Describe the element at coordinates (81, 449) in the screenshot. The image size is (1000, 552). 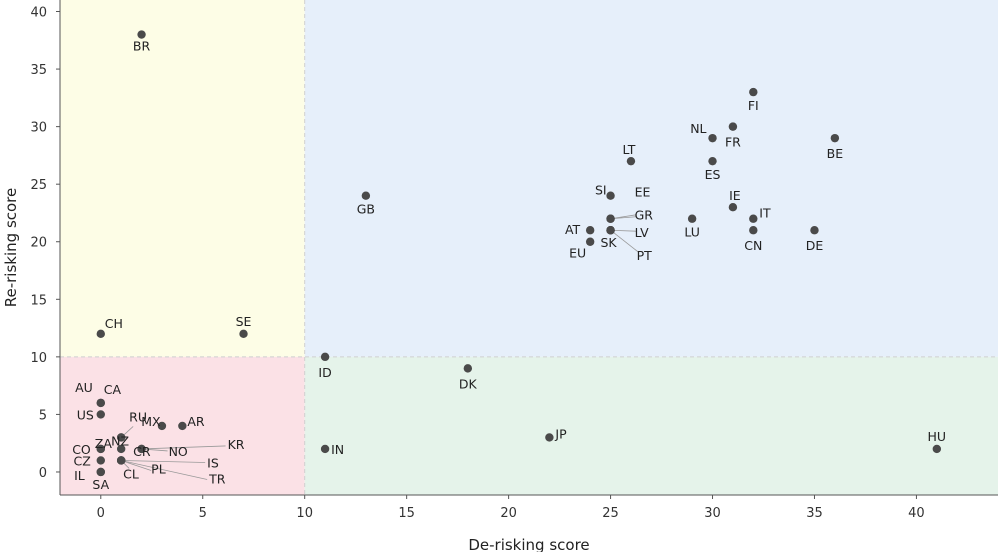
I see `point-label-co: CO` at that location.